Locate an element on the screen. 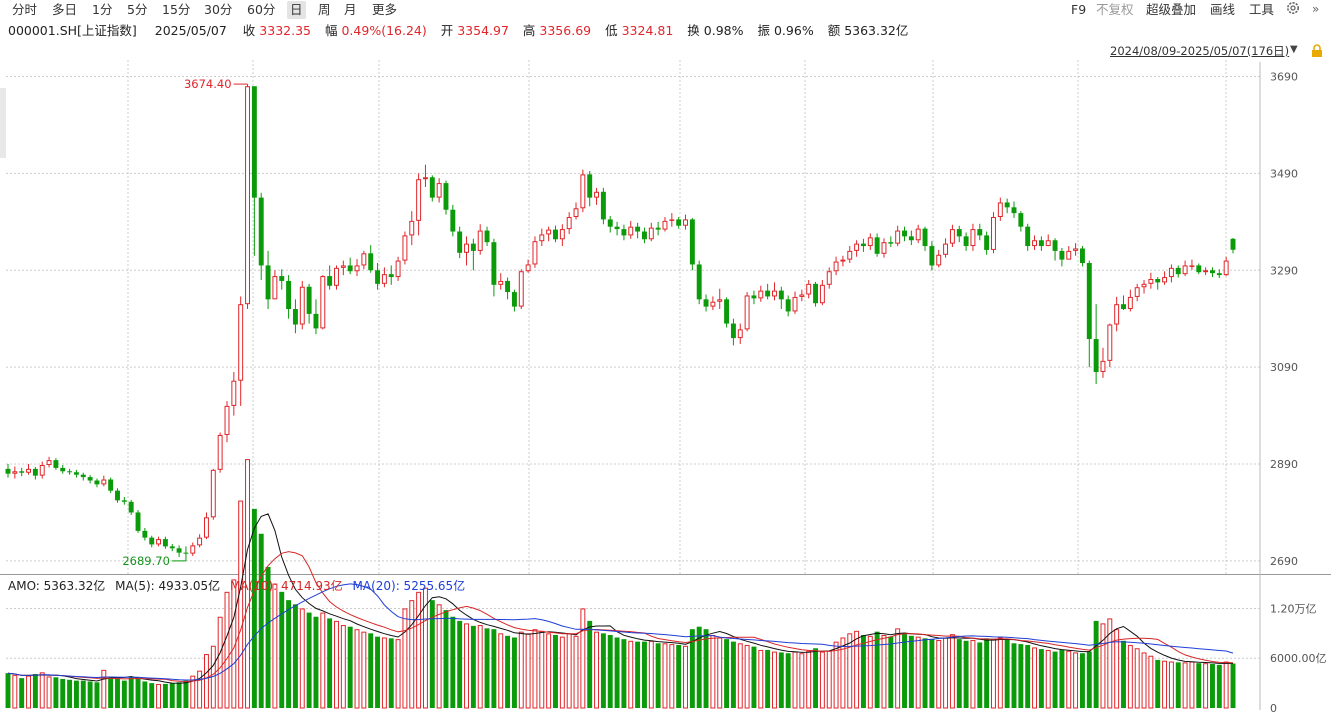  draw-button: 画线 is located at coordinates (1223, 9).